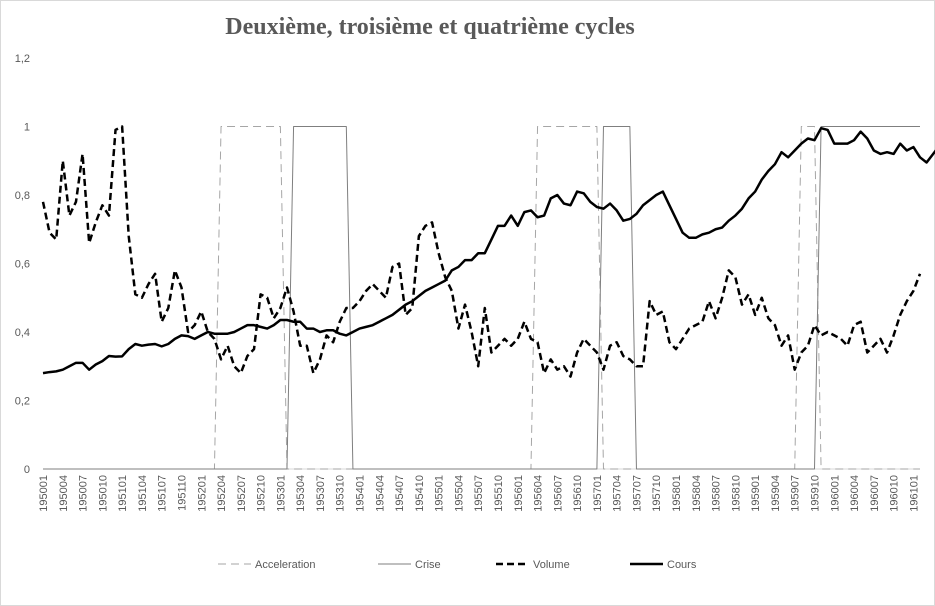 This screenshot has height=606, width=935. I want to click on x-tick-label: 196004, so click(855, 493).